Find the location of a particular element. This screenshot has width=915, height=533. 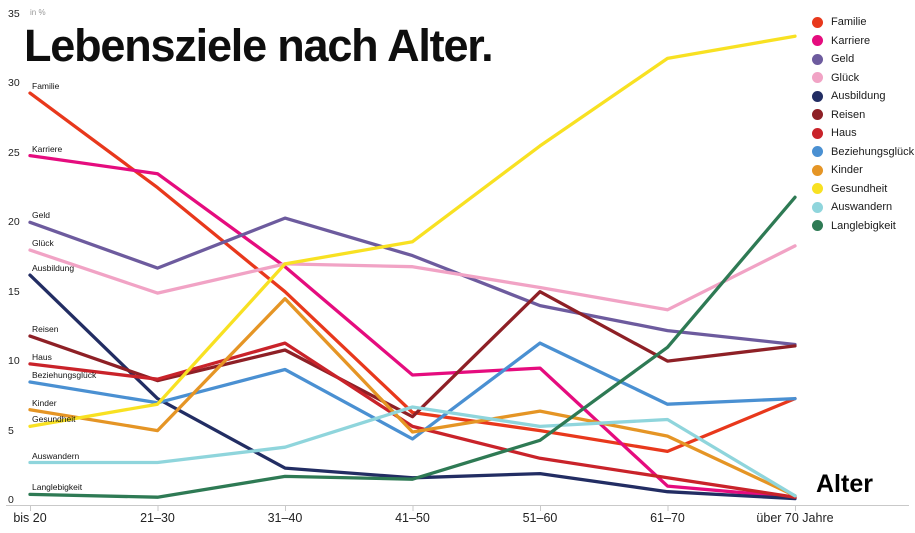

legend-item-beziehungsgl-ck: Beziehungsglück is located at coordinates (863, 152).